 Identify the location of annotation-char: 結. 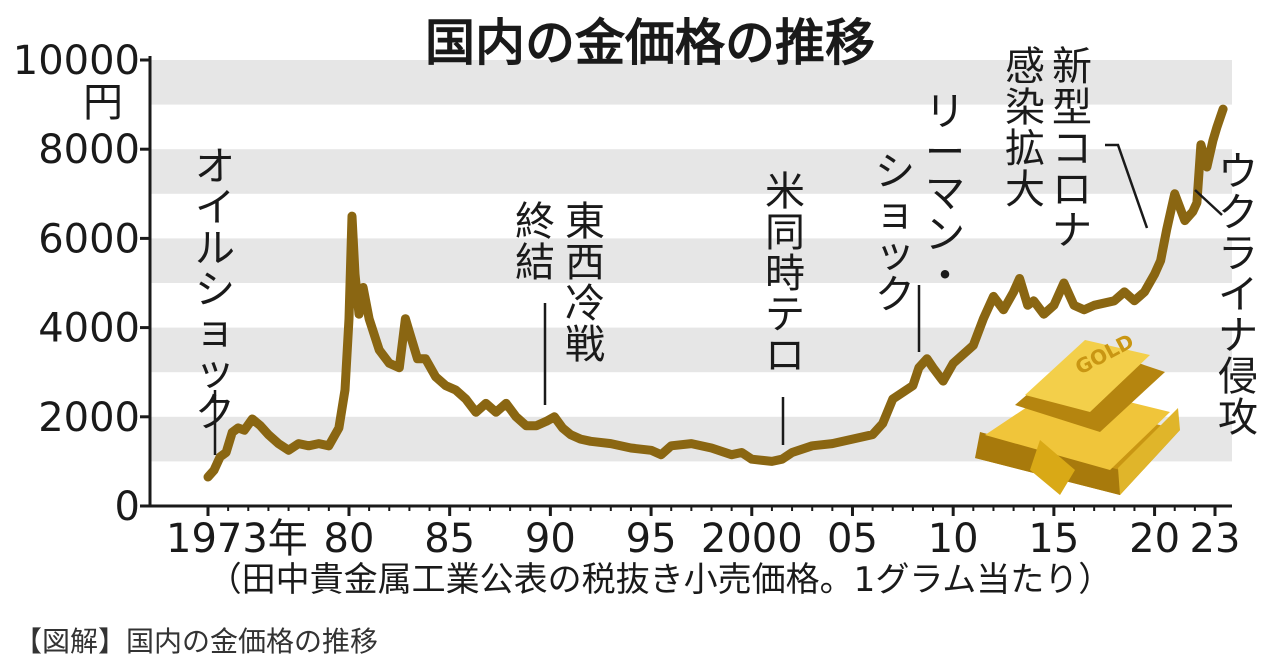
(535, 263).